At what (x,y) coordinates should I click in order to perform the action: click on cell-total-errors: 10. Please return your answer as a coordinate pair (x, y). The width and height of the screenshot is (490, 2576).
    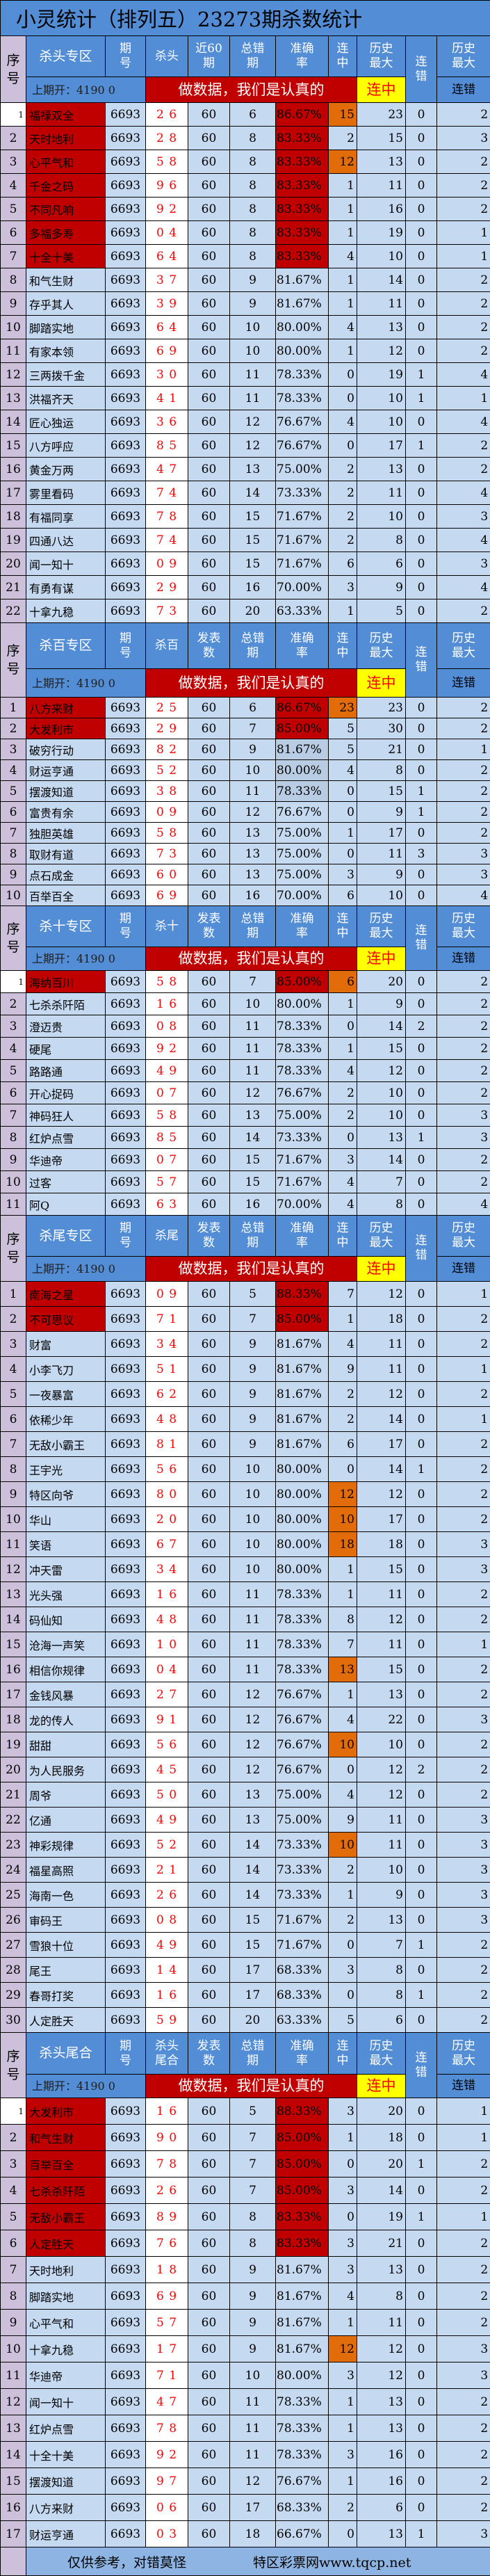
    Looking at the image, I should click on (253, 1469).